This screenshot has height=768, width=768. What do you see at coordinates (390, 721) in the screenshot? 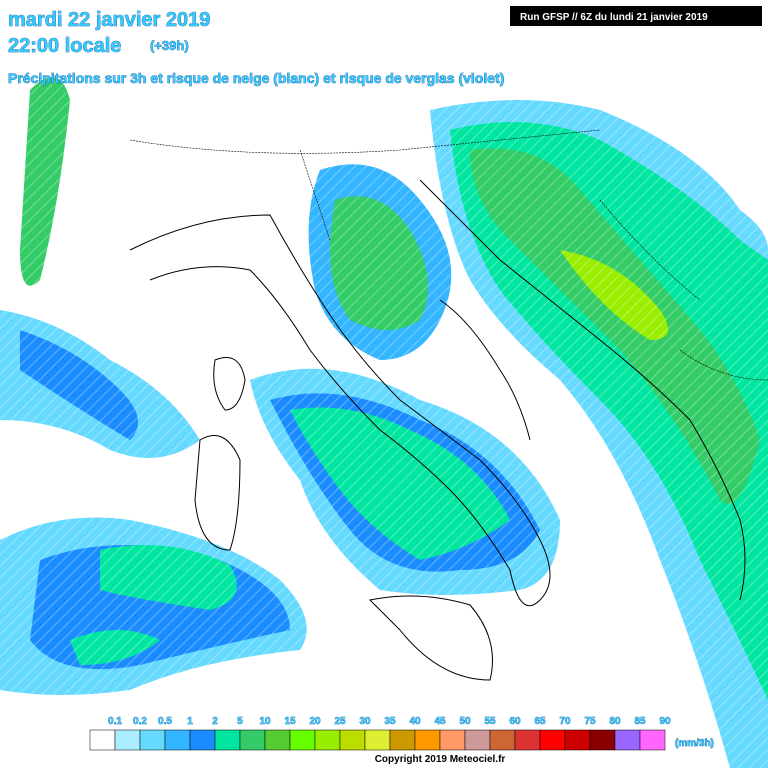
I see `legend-label: 35` at bounding box center [390, 721].